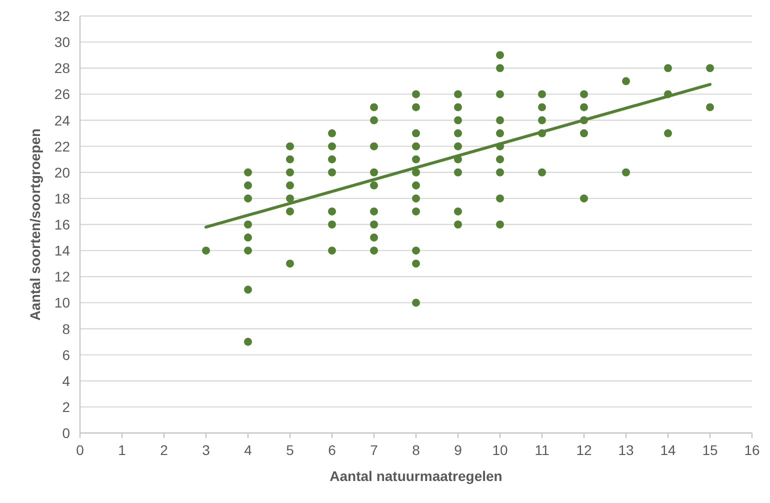 The height and width of the screenshot is (503, 770). What do you see at coordinates (122, 450) in the screenshot?
I see `x-tick-label: 1` at bounding box center [122, 450].